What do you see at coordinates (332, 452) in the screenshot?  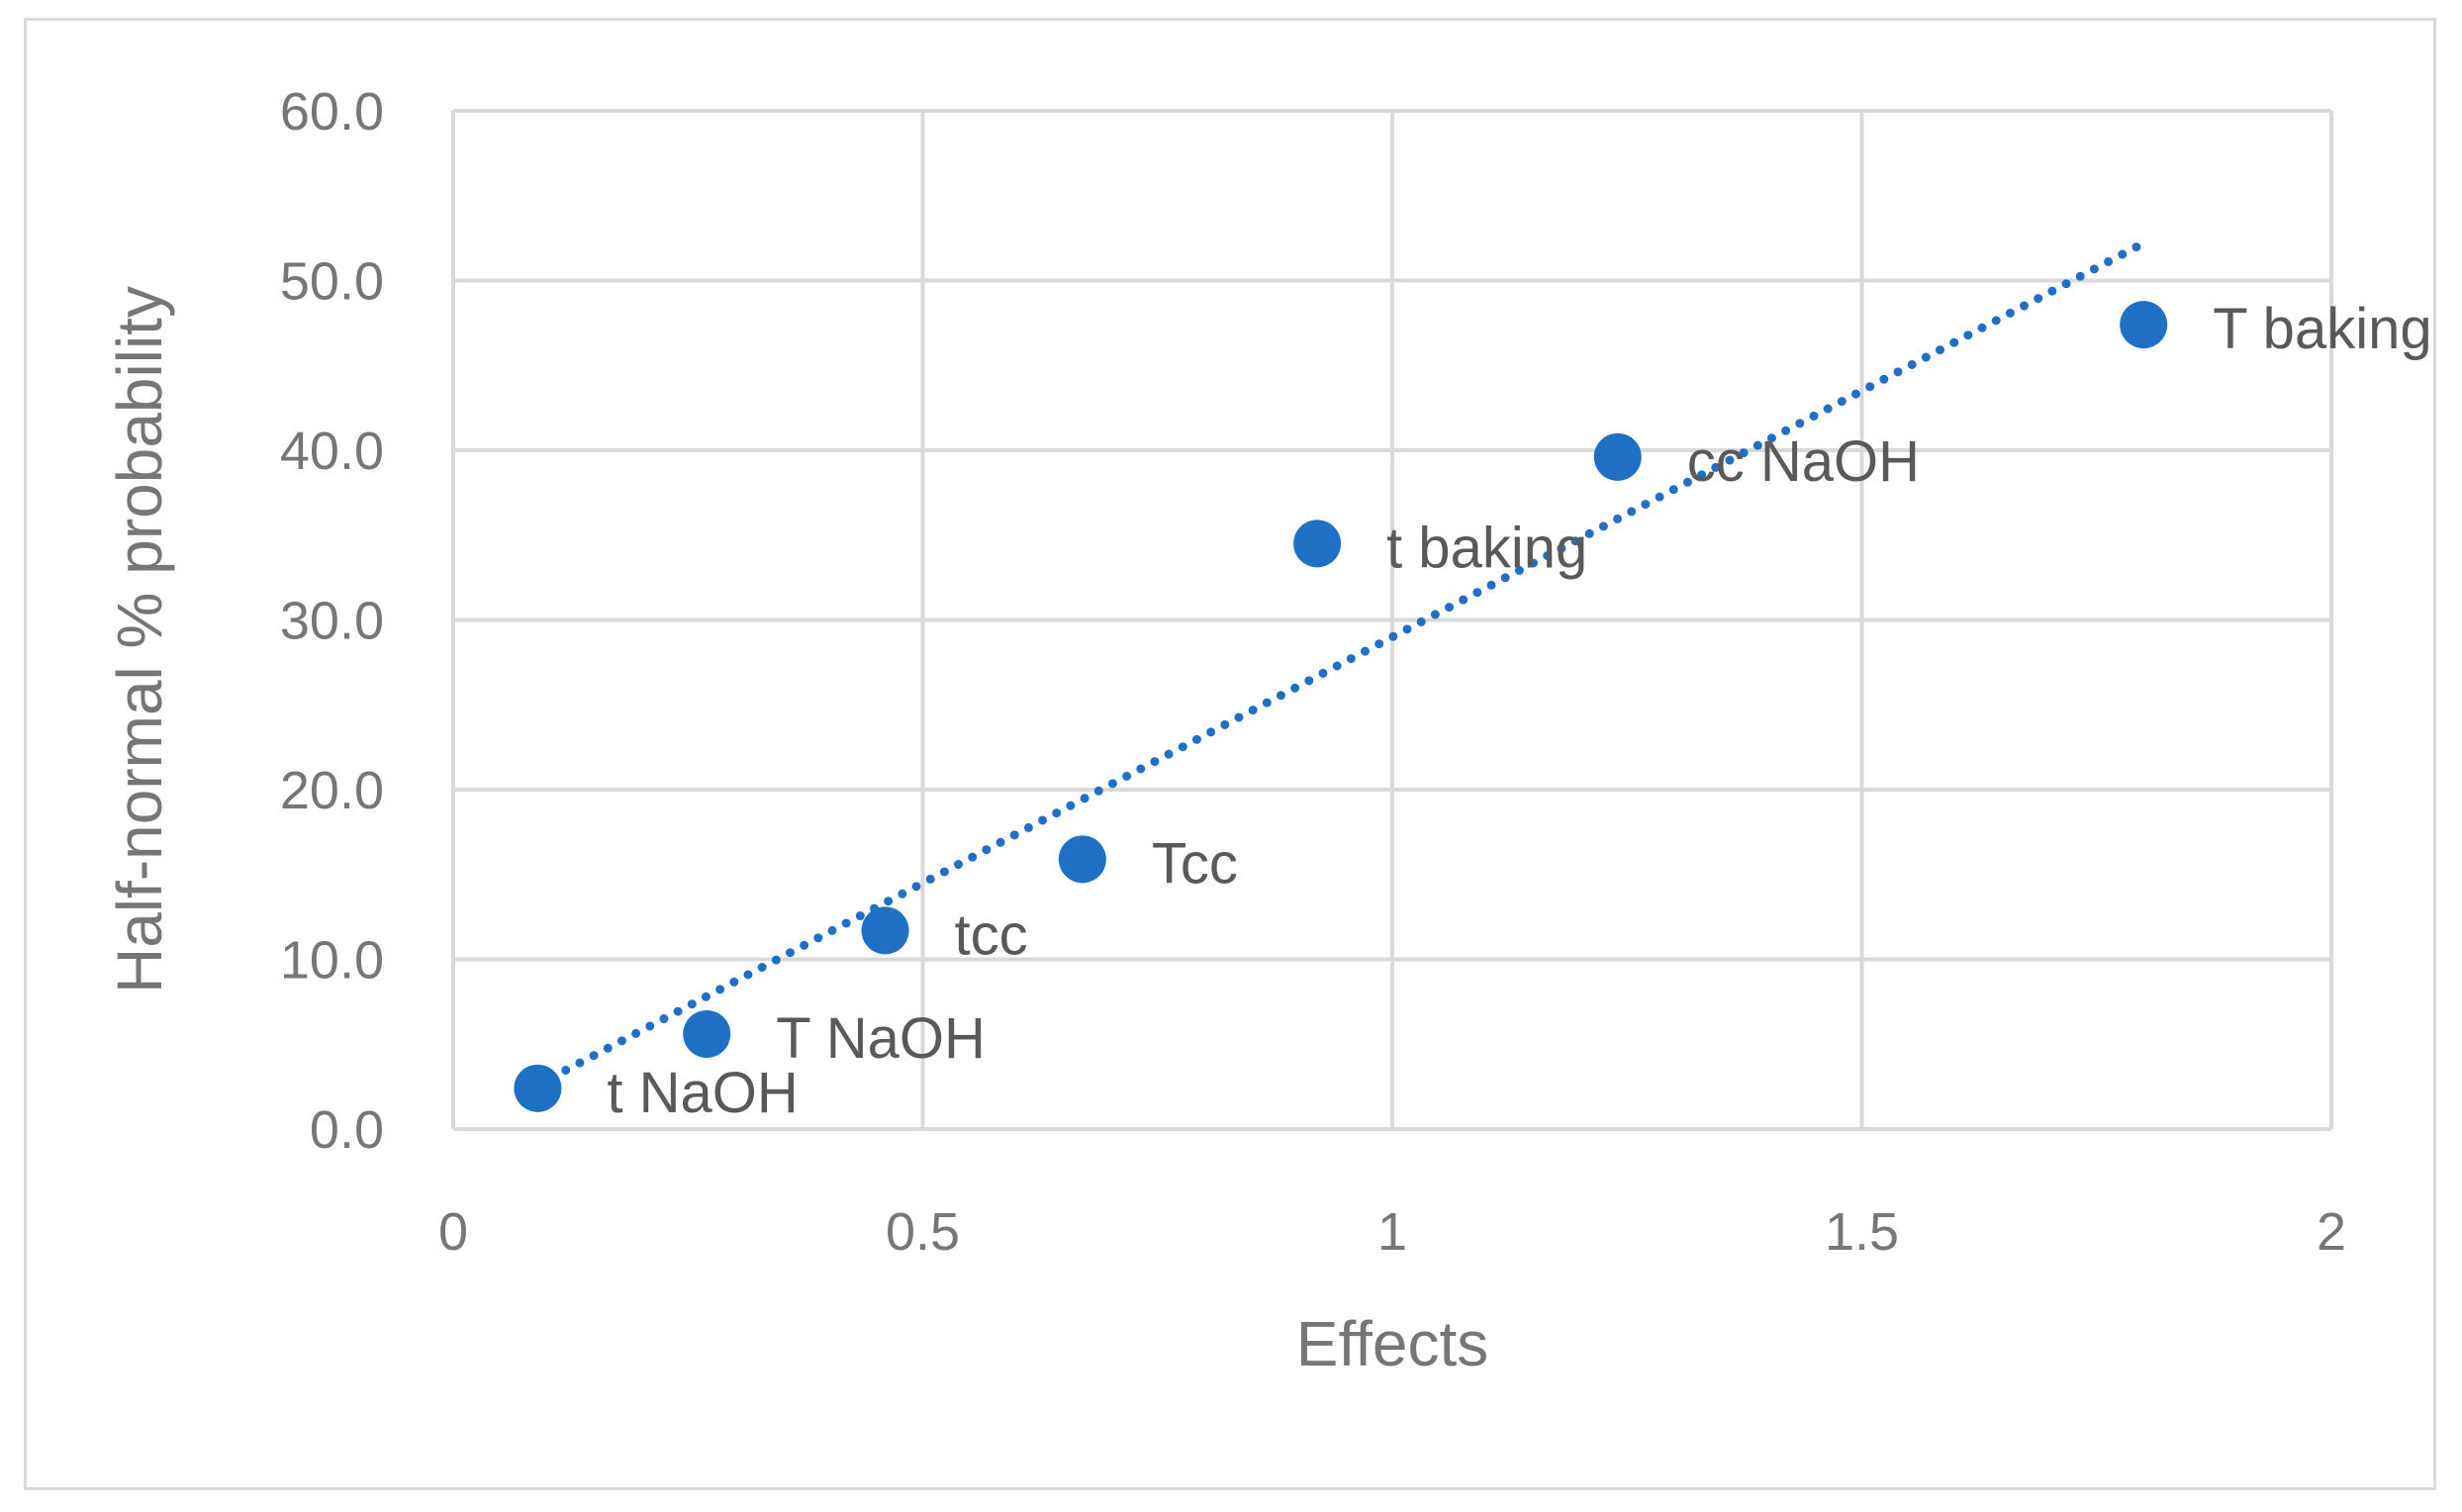 I see `y-tick-label: 40.0` at bounding box center [332, 452].